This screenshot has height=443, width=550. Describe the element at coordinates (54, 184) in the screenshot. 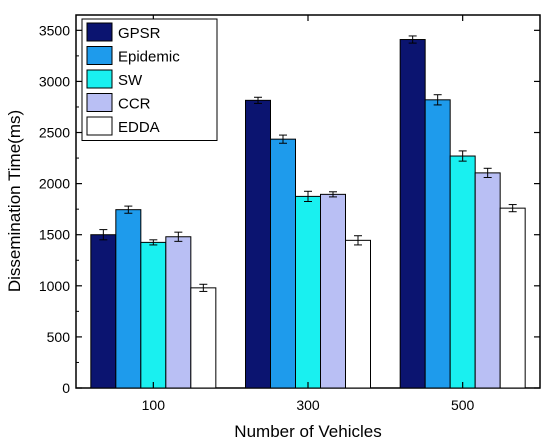

I see `y-tick-label: 2000` at that location.